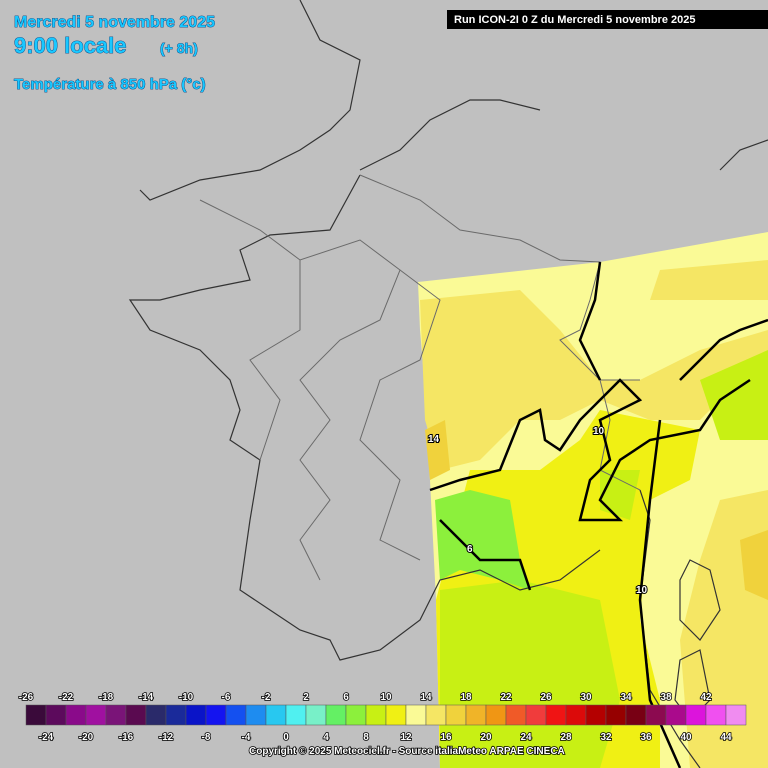  Describe the element at coordinates (346, 697) in the screenshot. I see `colorbar-label: 6` at that location.